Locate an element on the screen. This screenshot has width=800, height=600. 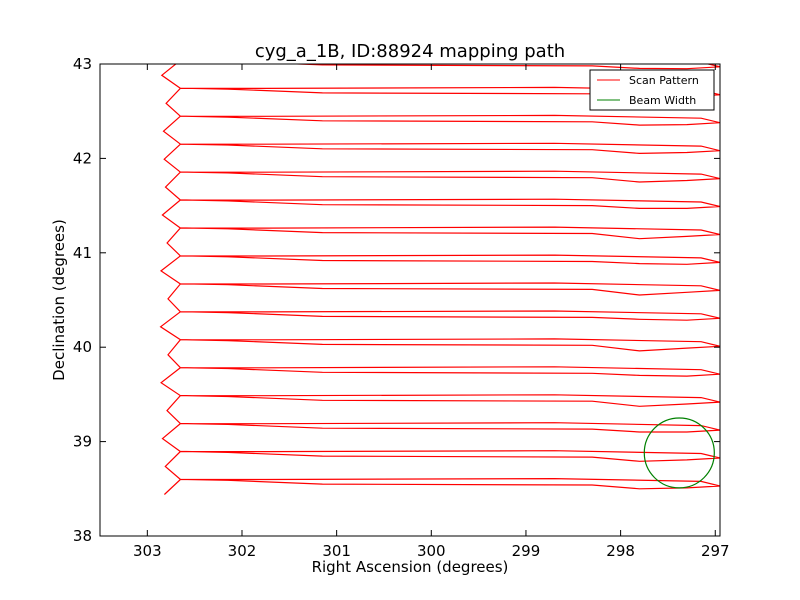
y-tick-label: 40 is located at coordinates (82, 347).